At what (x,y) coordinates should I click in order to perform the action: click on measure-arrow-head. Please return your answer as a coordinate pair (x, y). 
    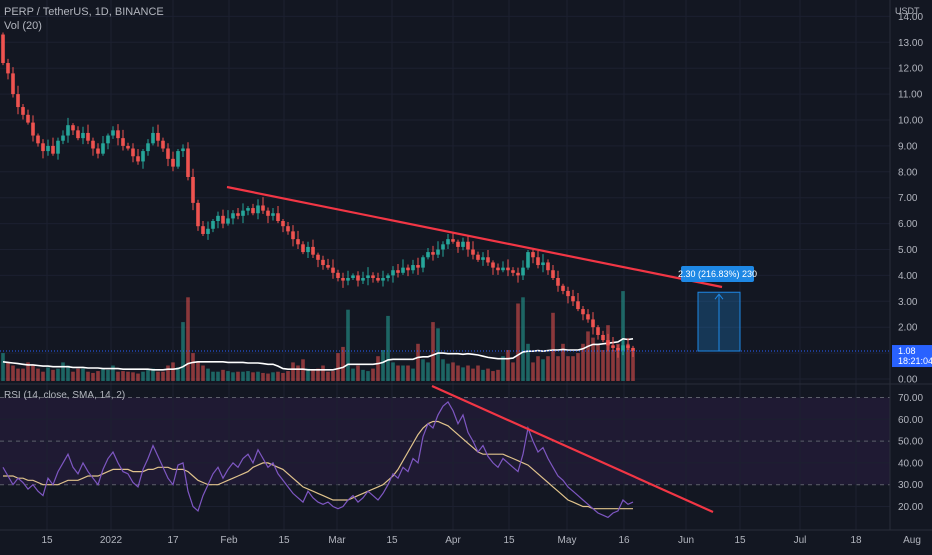
    Looking at the image, I should click on (719, 296).